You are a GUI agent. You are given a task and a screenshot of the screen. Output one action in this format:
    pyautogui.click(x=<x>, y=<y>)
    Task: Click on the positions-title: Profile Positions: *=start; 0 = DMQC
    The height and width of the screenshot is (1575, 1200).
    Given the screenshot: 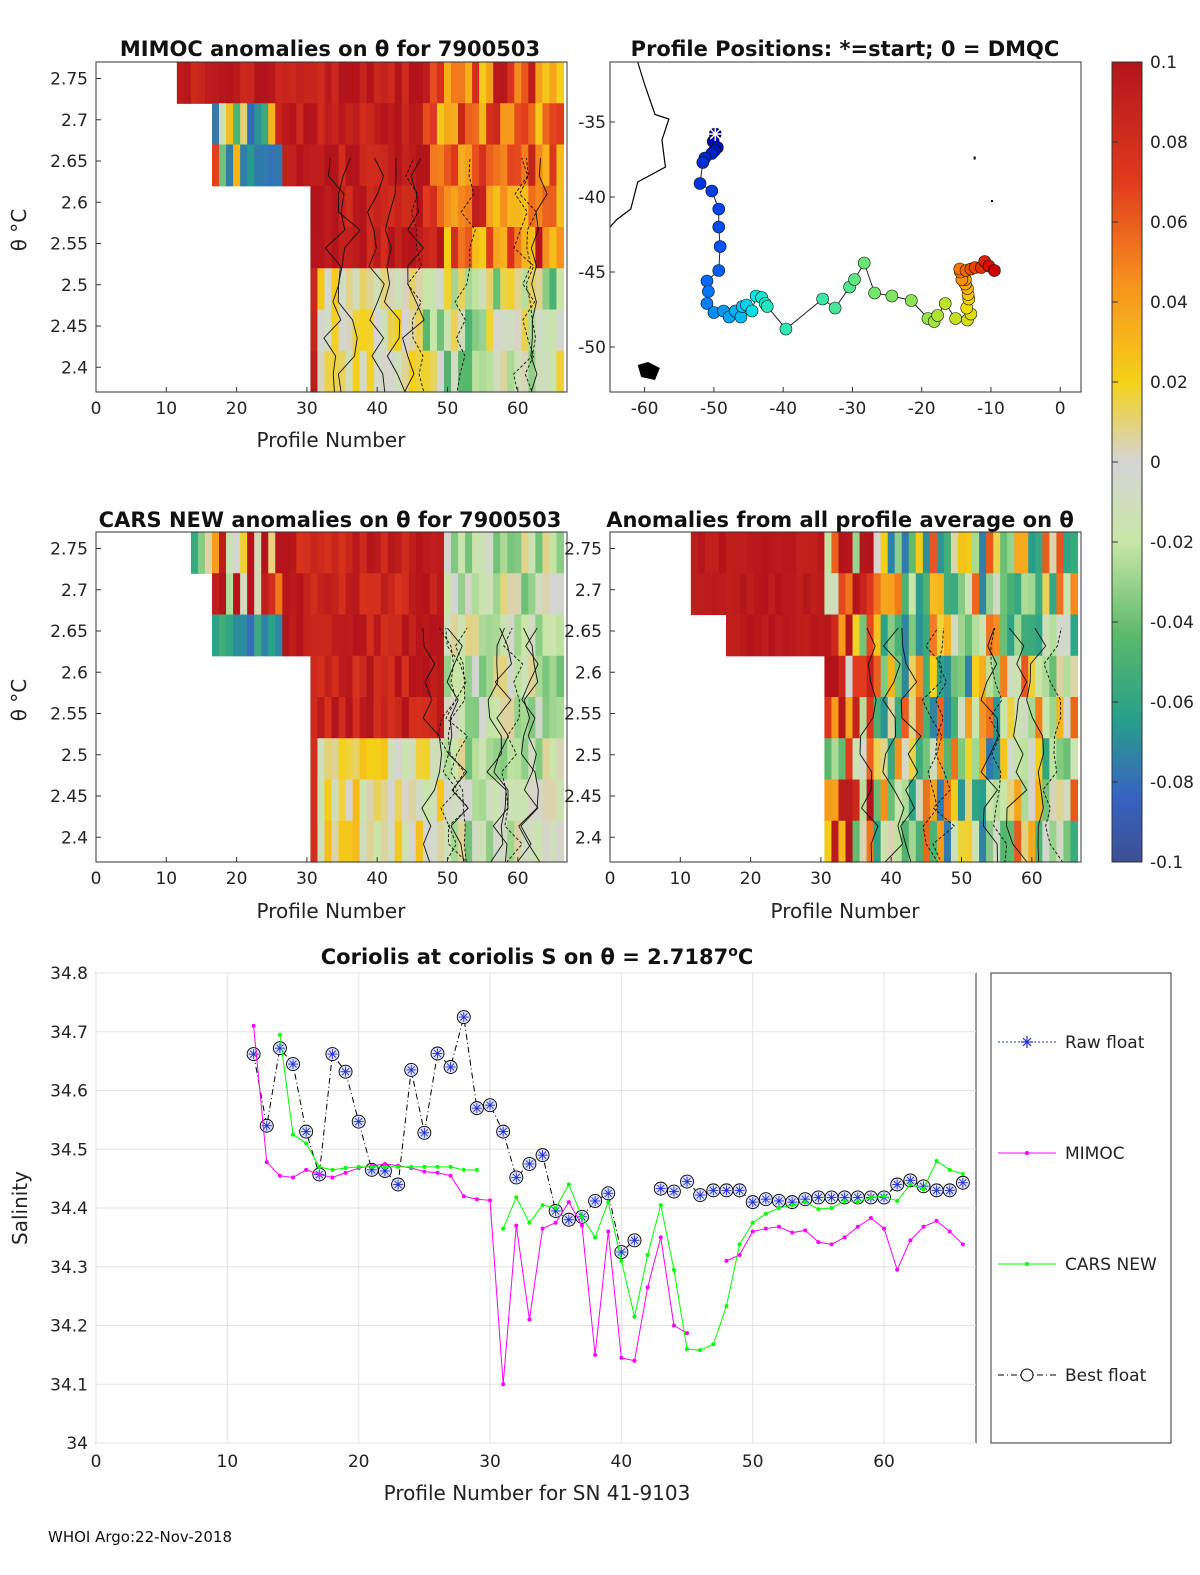 What is the action you would take?
    pyautogui.click(x=845, y=49)
    